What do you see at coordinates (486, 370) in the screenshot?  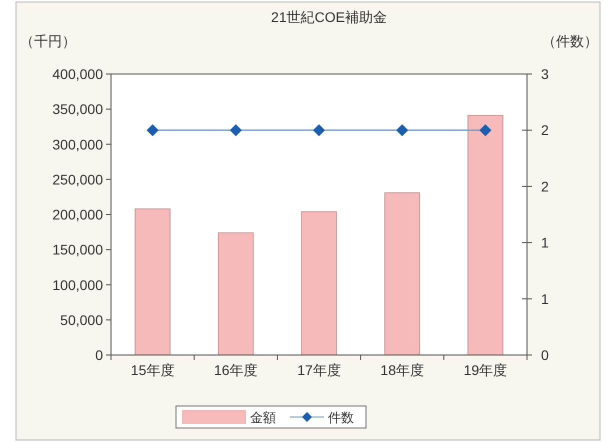 I see `x-tick-label: 19年度` at bounding box center [486, 370].